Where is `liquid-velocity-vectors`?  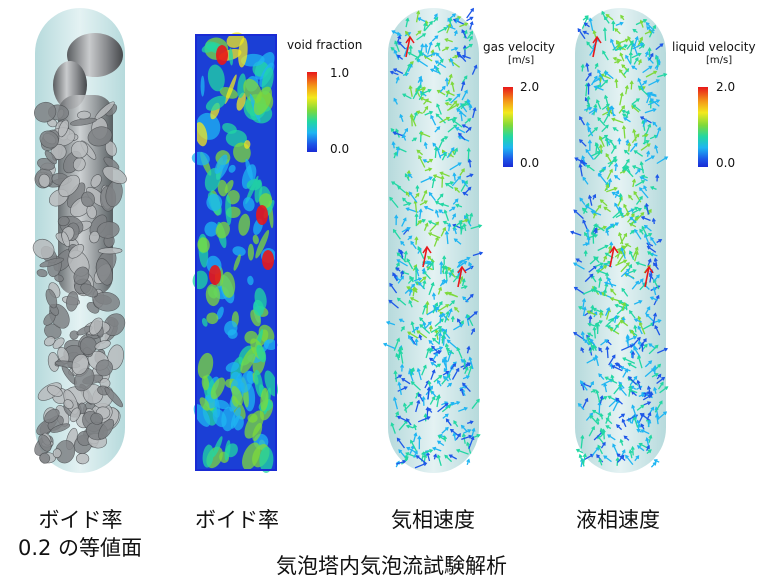
liquid-velocity-vectors is located at coordinates (619, 239).